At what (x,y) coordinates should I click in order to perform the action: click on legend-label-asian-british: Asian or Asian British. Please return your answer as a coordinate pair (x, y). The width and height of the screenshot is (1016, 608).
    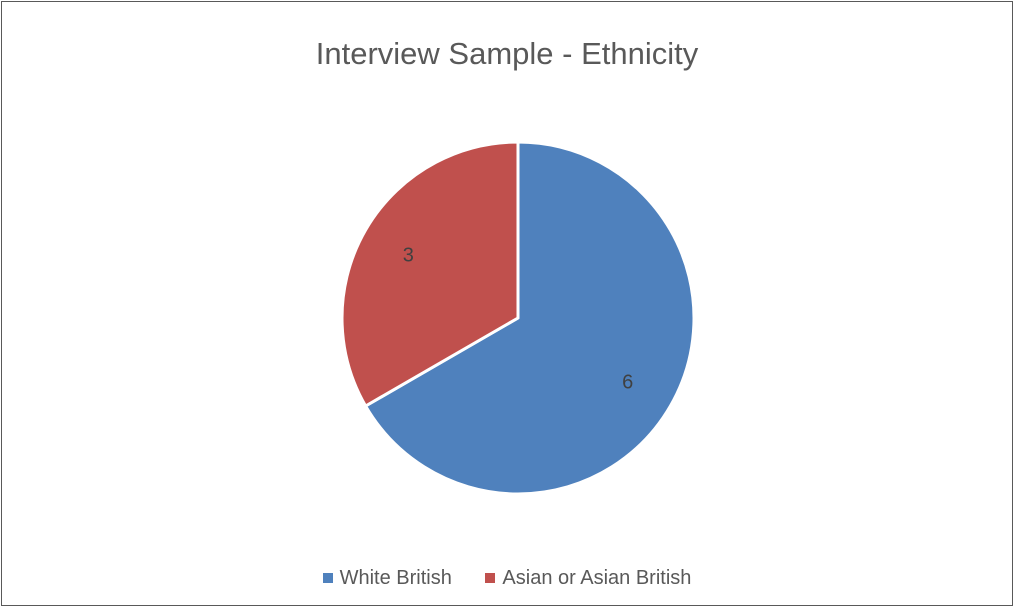
    Looking at the image, I should click on (597, 577).